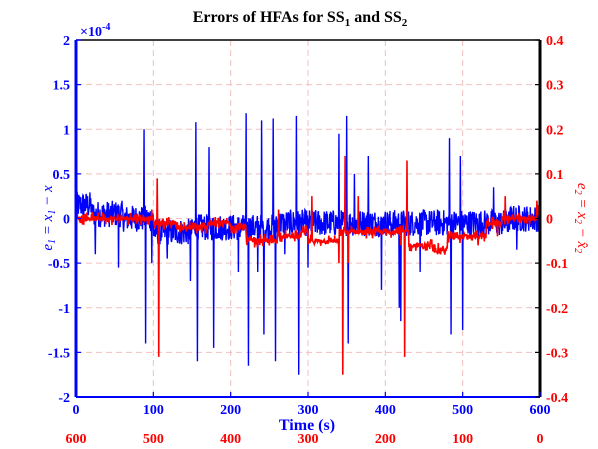 Image resolution: width=598 pixels, height=449 pixels. I want to click on y-tick-label-left: -2, so click(64, 398).